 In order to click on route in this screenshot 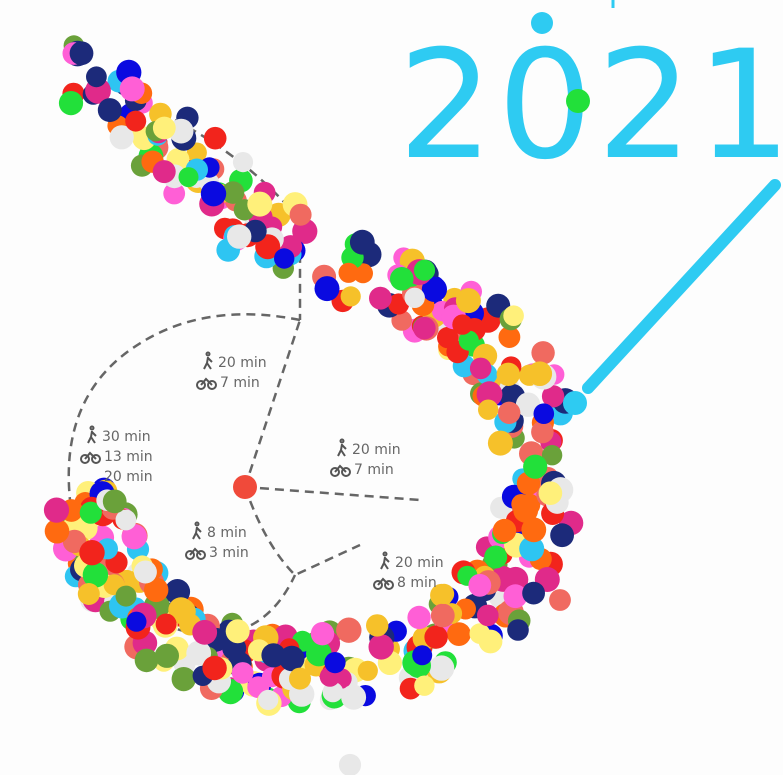, I will do `click(302, 531)`.